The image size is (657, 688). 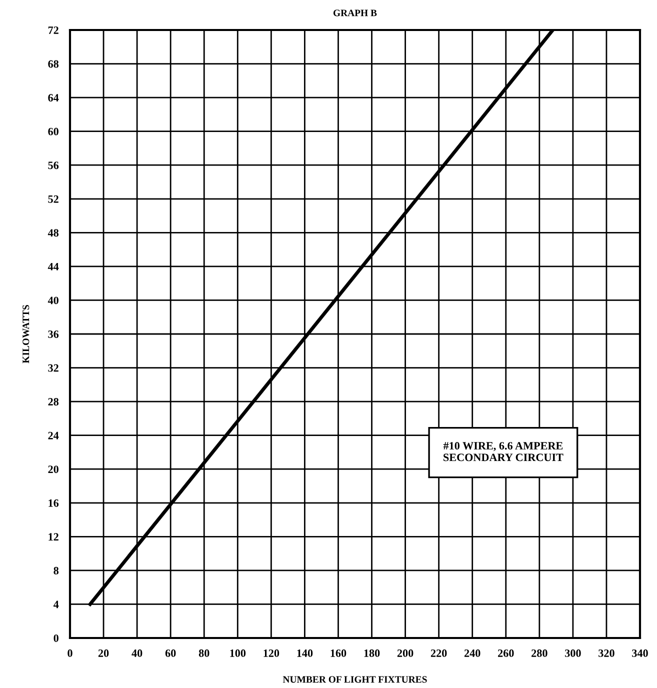 What do you see at coordinates (606, 653) in the screenshot?
I see `x-tick-label: 320` at bounding box center [606, 653].